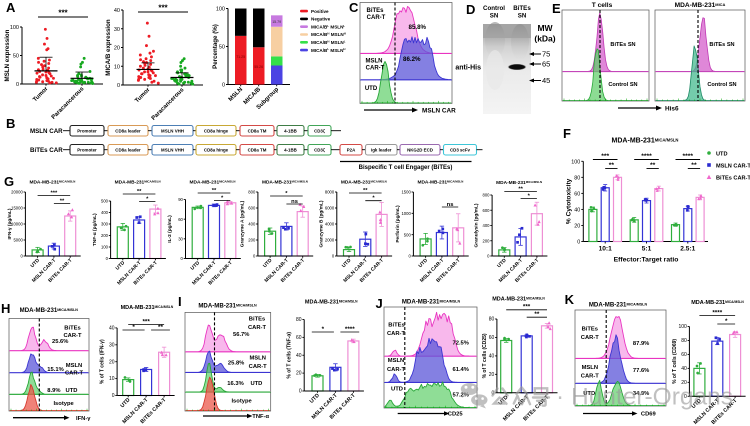  I want to click on svg-text: 6000, so click(330, 208).